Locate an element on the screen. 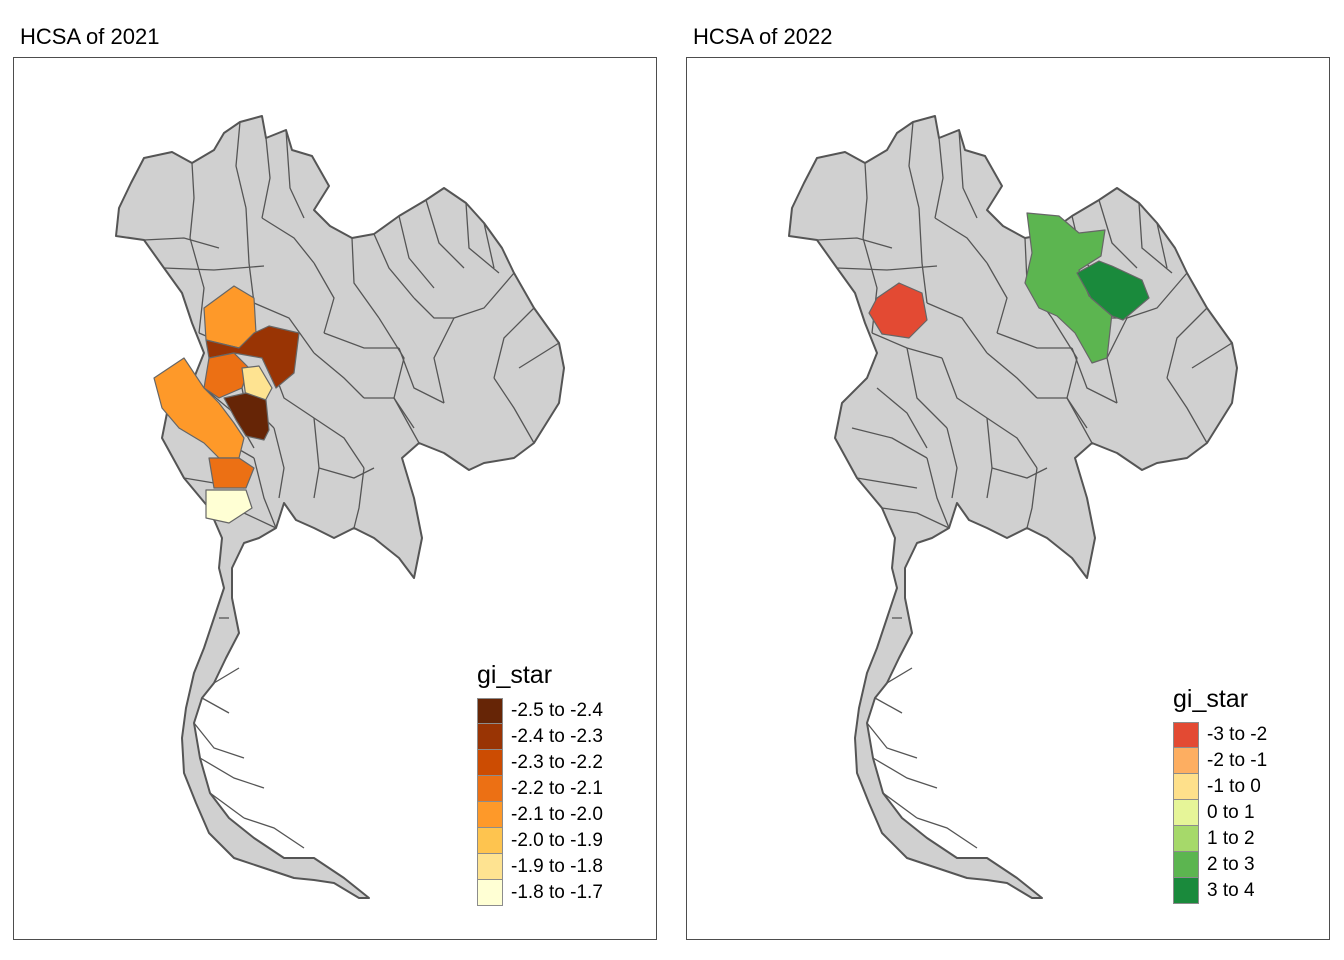  map-title-2021: HCSA of 2021 is located at coordinates (90, 36).